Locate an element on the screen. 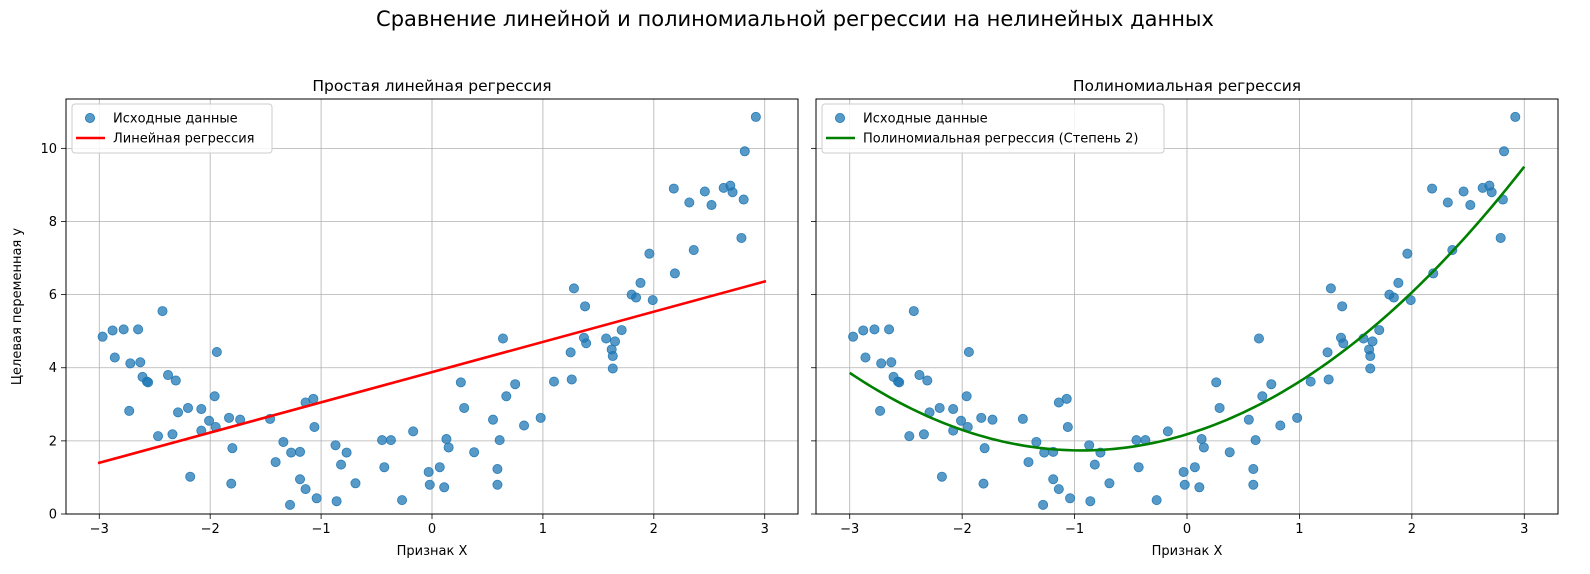 The width and height of the screenshot is (1590, 574). linear-regression-line is located at coordinates (432, 372).